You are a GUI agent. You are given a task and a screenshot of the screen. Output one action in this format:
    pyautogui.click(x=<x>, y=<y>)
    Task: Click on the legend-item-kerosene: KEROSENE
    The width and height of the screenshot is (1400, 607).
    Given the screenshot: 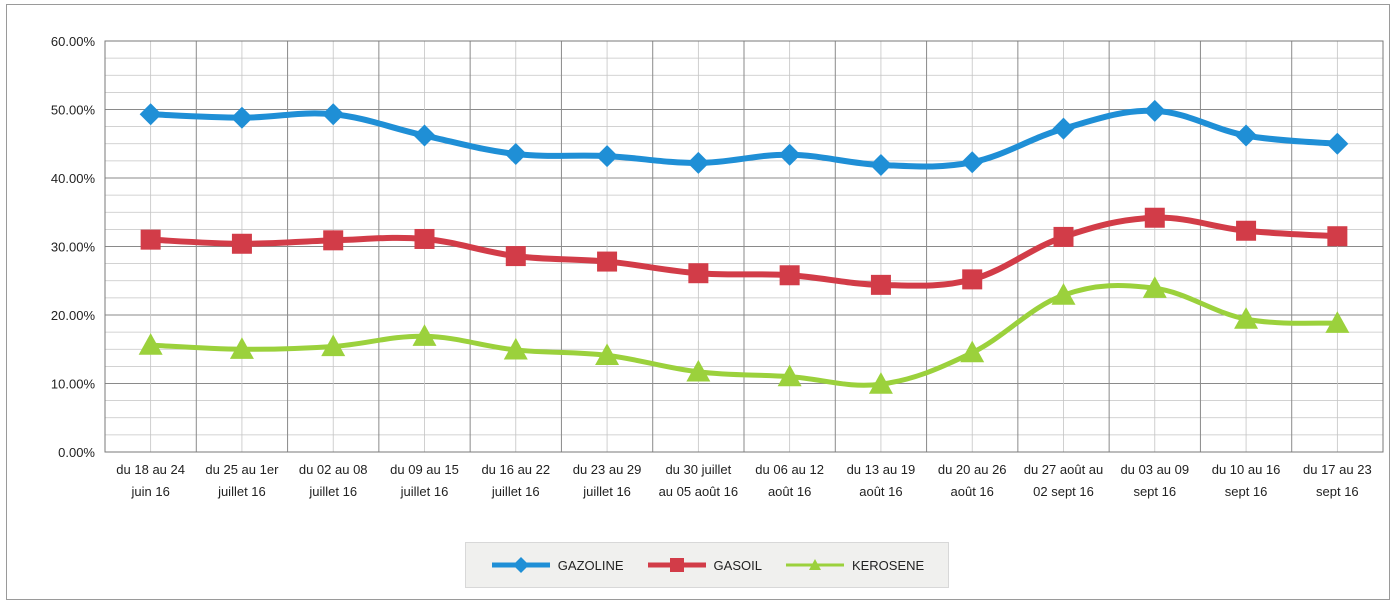 What is the action you would take?
    pyautogui.click(x=854, y=565)
    